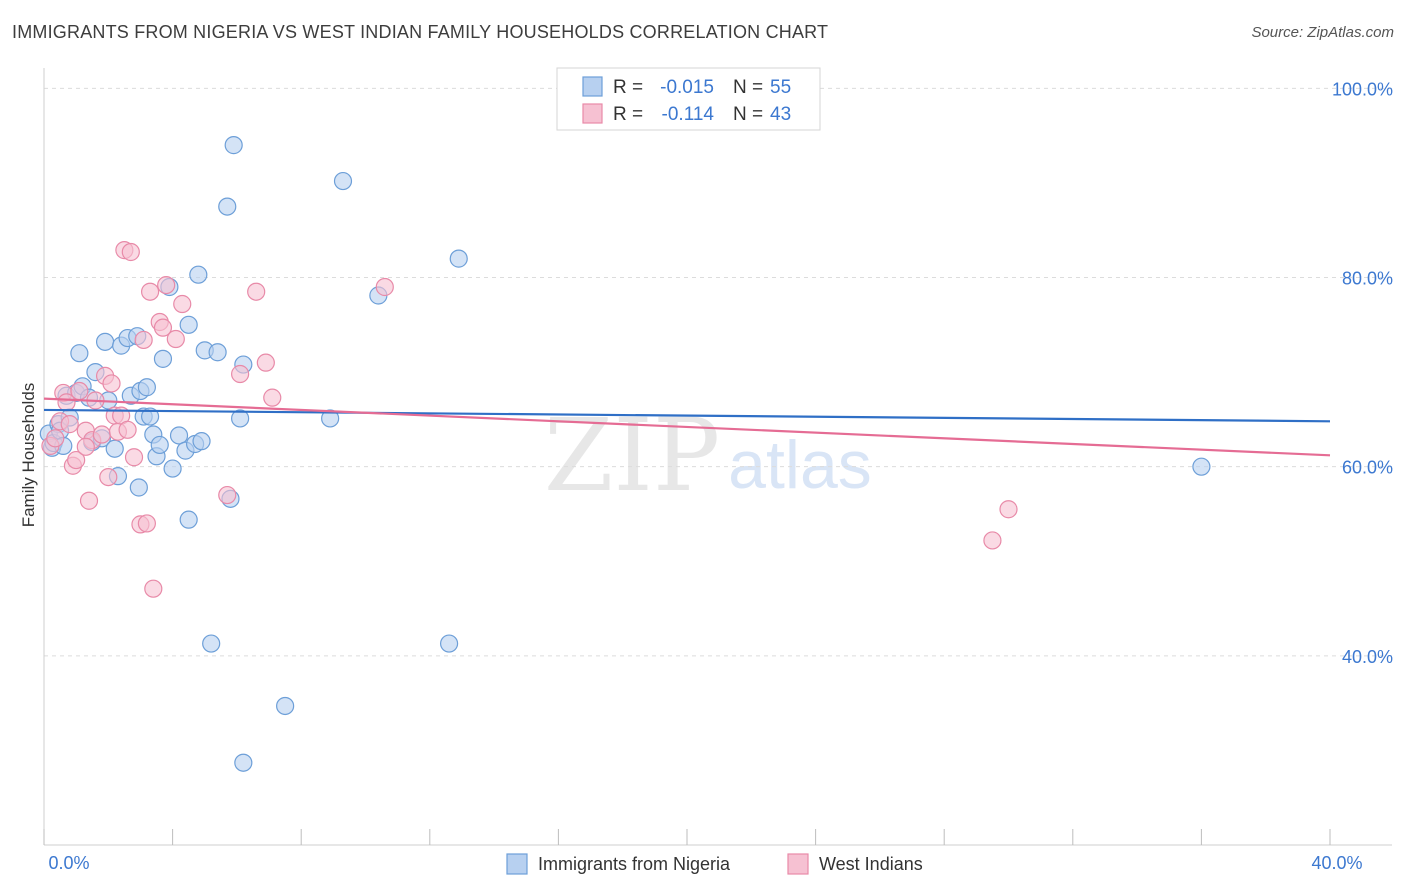 The height and width of the screenshot is (892, 1406). What do you see at coordinates (517, 864) in the screenshot?
I see `legend-swatch-blue` at bounding box center [517, 864].